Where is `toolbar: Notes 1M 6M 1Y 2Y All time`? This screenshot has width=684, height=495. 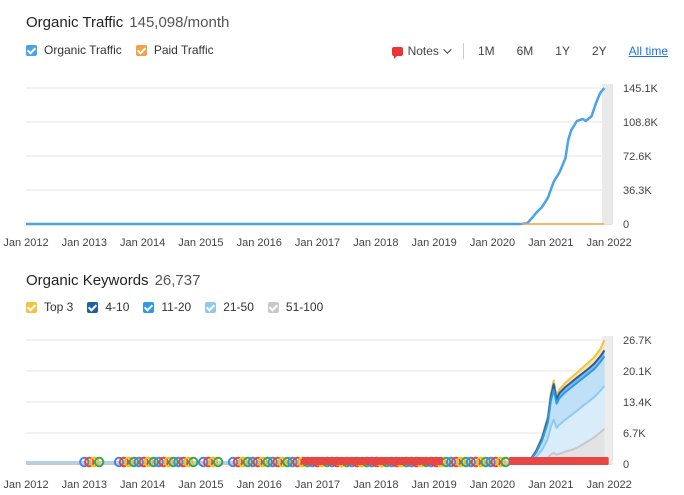 toolbar: Notes 1M 6M 1Y 2Y All time is located at coordinates (529, 51).